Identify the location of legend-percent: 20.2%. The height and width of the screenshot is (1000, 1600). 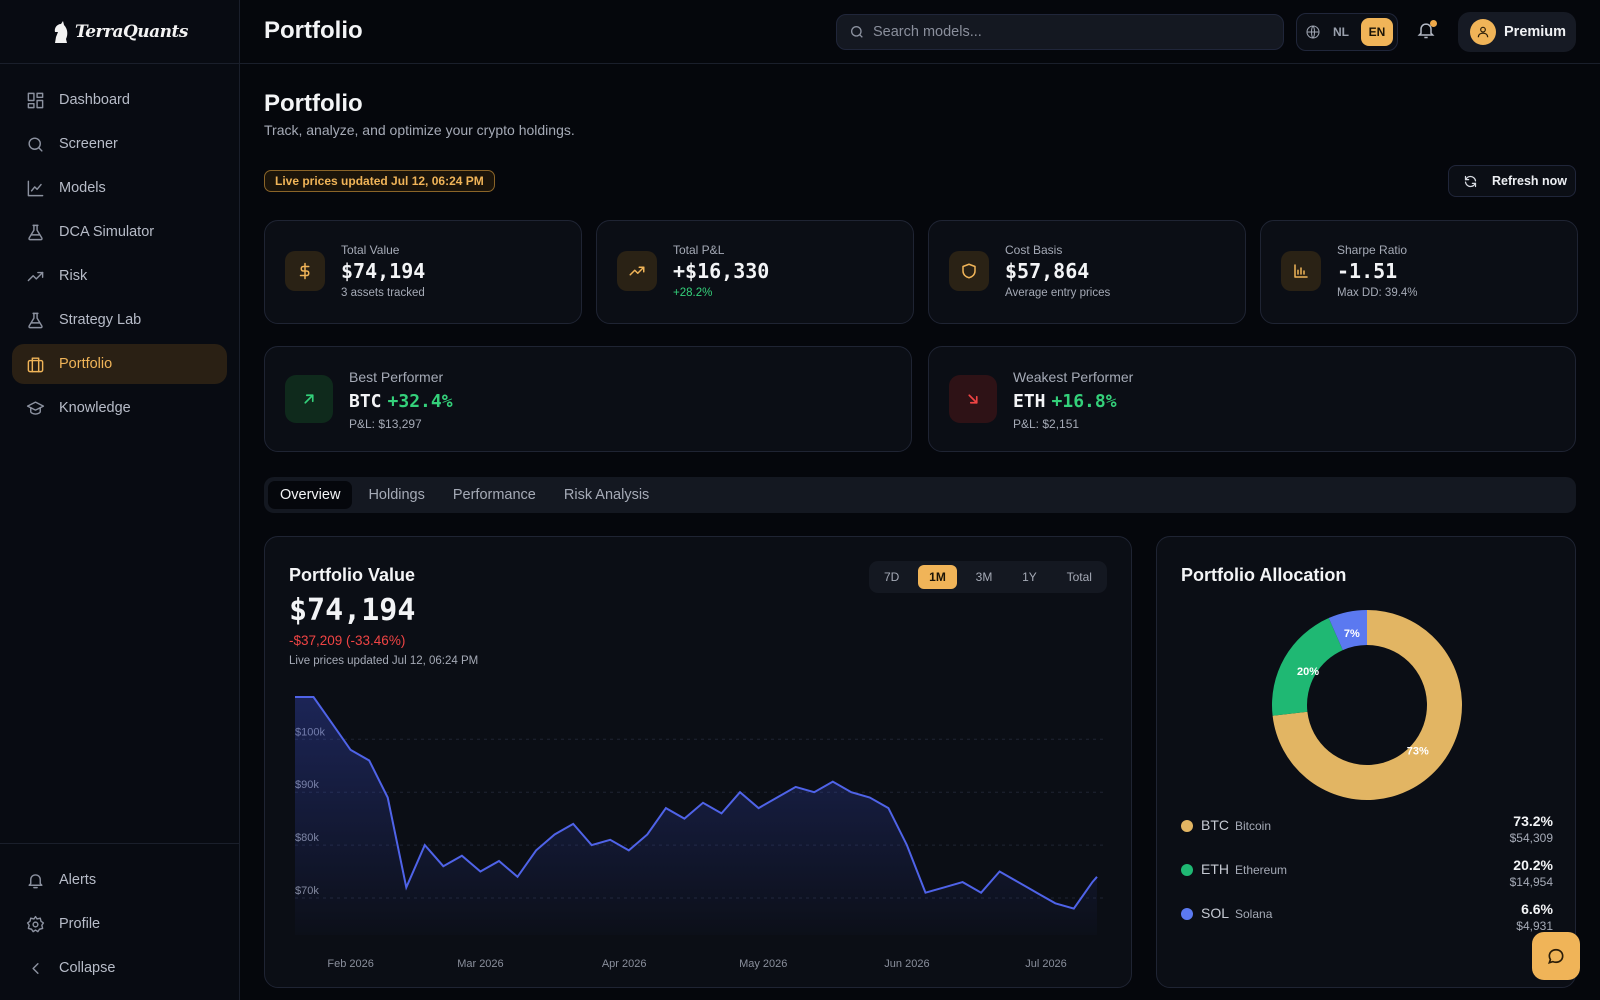
(1533, 865).